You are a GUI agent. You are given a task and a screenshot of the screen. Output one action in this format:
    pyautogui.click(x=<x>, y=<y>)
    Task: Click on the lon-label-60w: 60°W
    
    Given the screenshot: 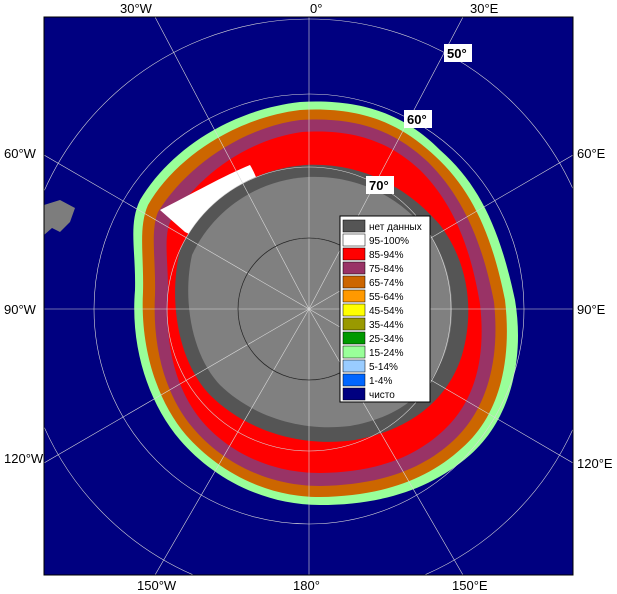 What is the action you would take?
    pyautogui.click(x=20, y=153)
    